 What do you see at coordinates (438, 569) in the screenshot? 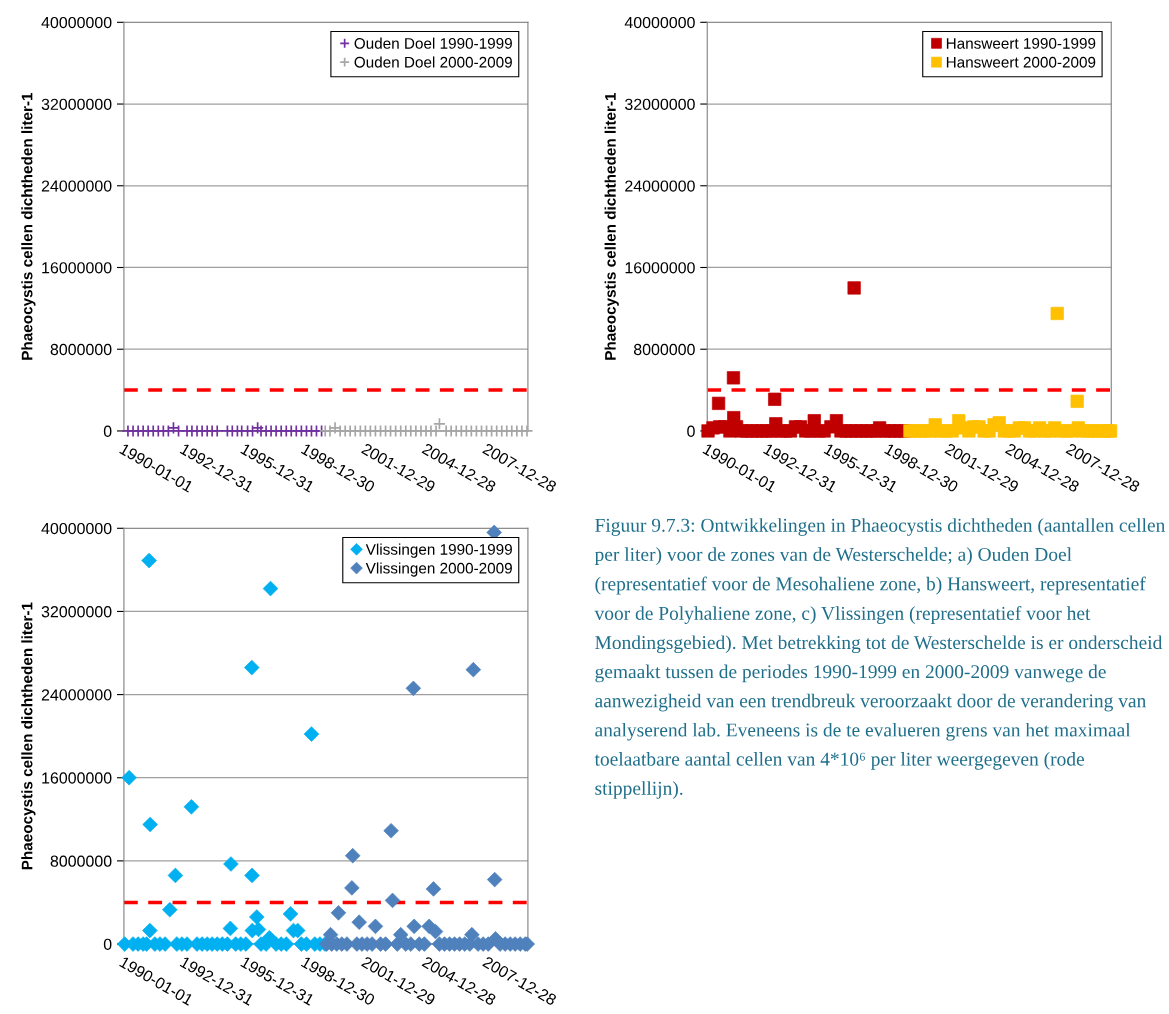
I see `legend-label: Vlissingen 2000-2009` at bounding box center [438, 569].